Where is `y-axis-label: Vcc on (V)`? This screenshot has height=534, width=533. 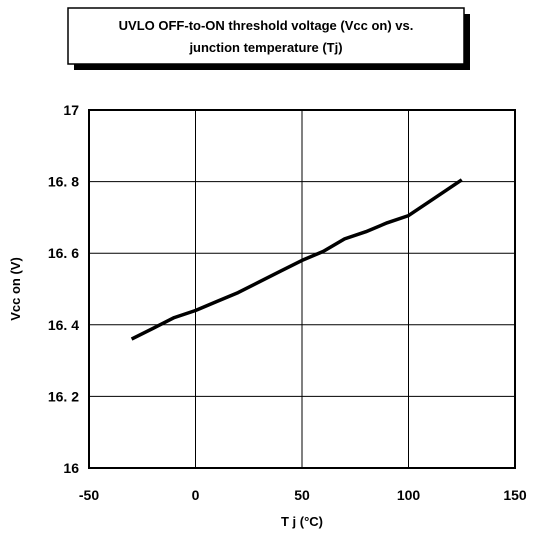
y-axis-label: Vcc on (V) is located at coordinates (15, 289).